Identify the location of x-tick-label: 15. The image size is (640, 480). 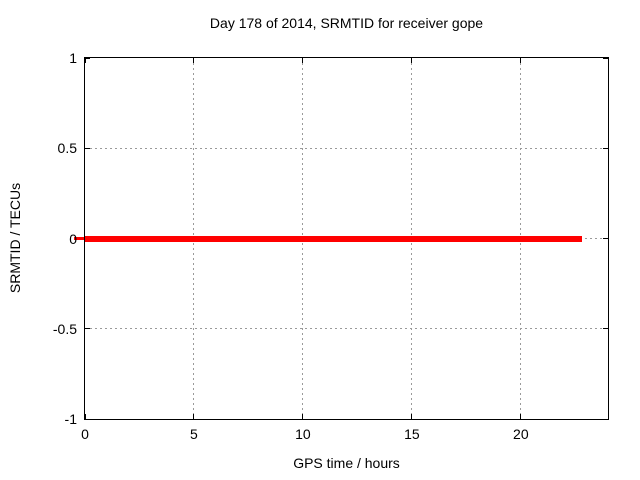
(412, 434).